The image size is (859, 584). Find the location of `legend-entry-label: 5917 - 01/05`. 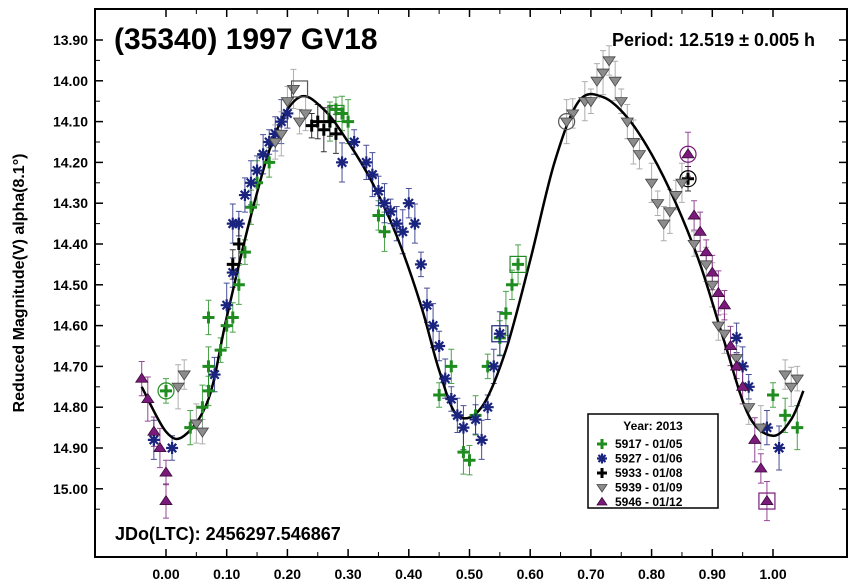

legend-entry-label: 5917 - 01/05 is located at coordinates (649, 444).